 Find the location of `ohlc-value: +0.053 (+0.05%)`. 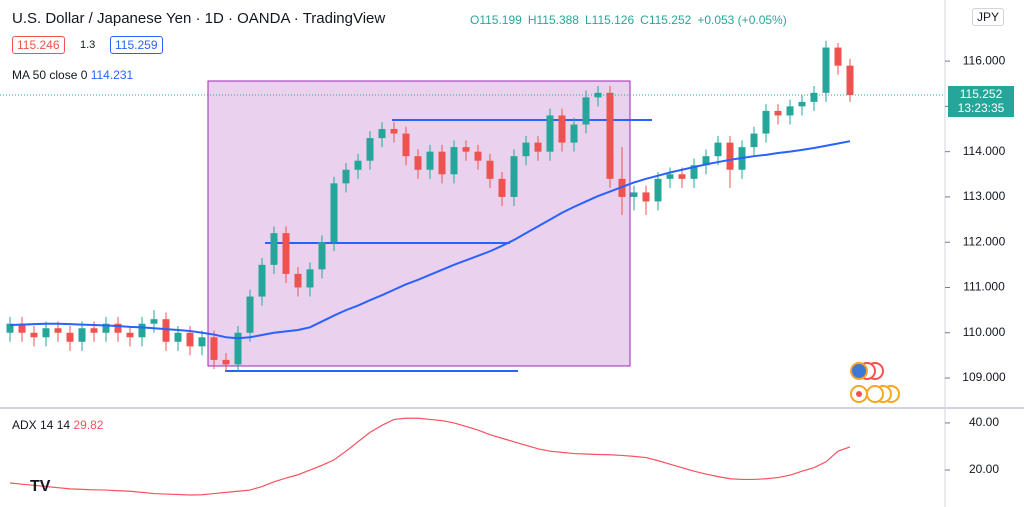

ohlc-value: +0.053 (+0.05%) is located at coordinates (742, 20).